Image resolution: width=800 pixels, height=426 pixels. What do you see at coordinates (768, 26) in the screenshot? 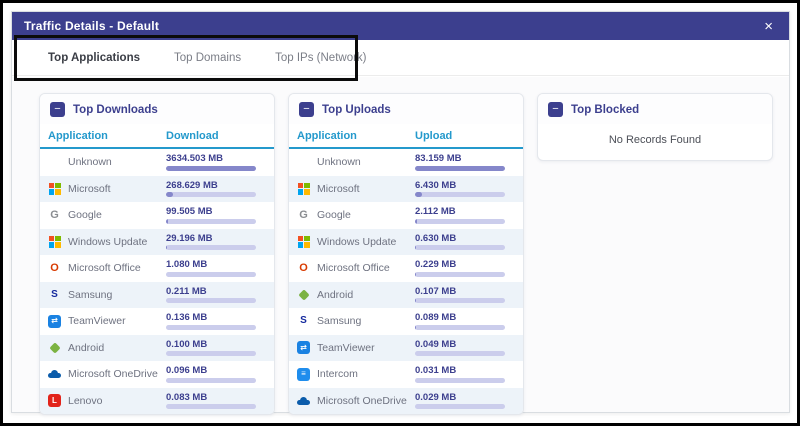
I see `close-icon: ×` at bounding box center [768, 26].